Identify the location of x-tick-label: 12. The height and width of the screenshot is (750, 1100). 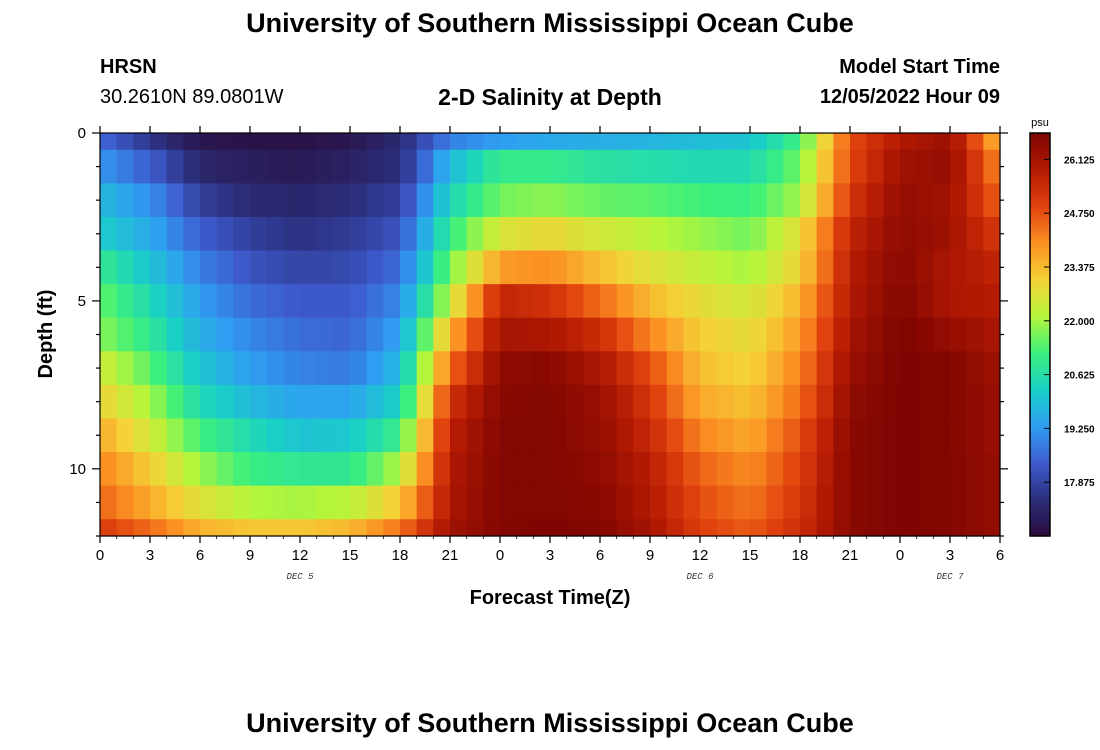
(300, 555).